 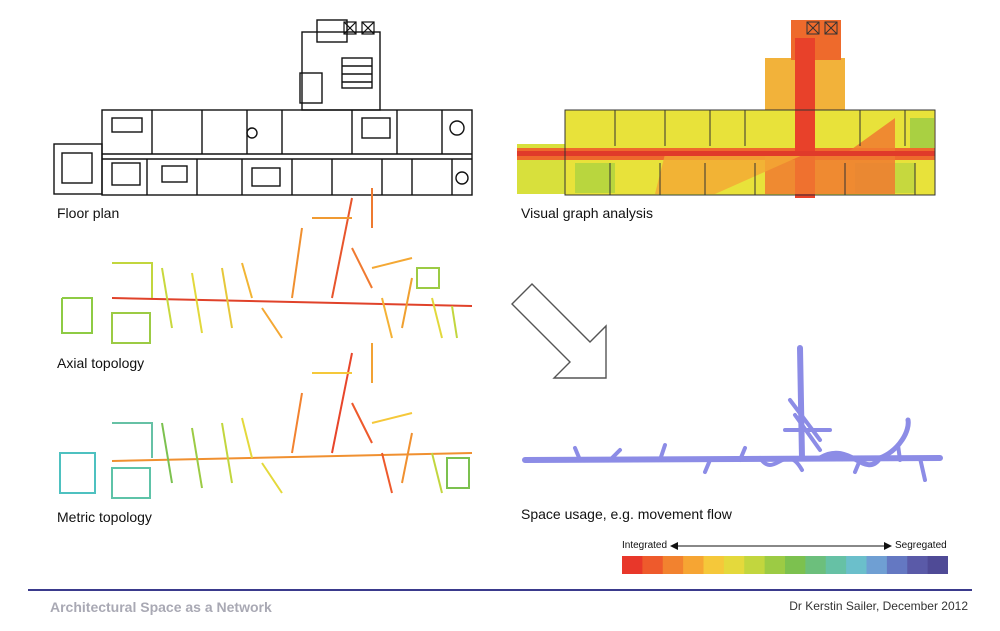 I want to click on legend-arrow, so click(x=781, y=546).